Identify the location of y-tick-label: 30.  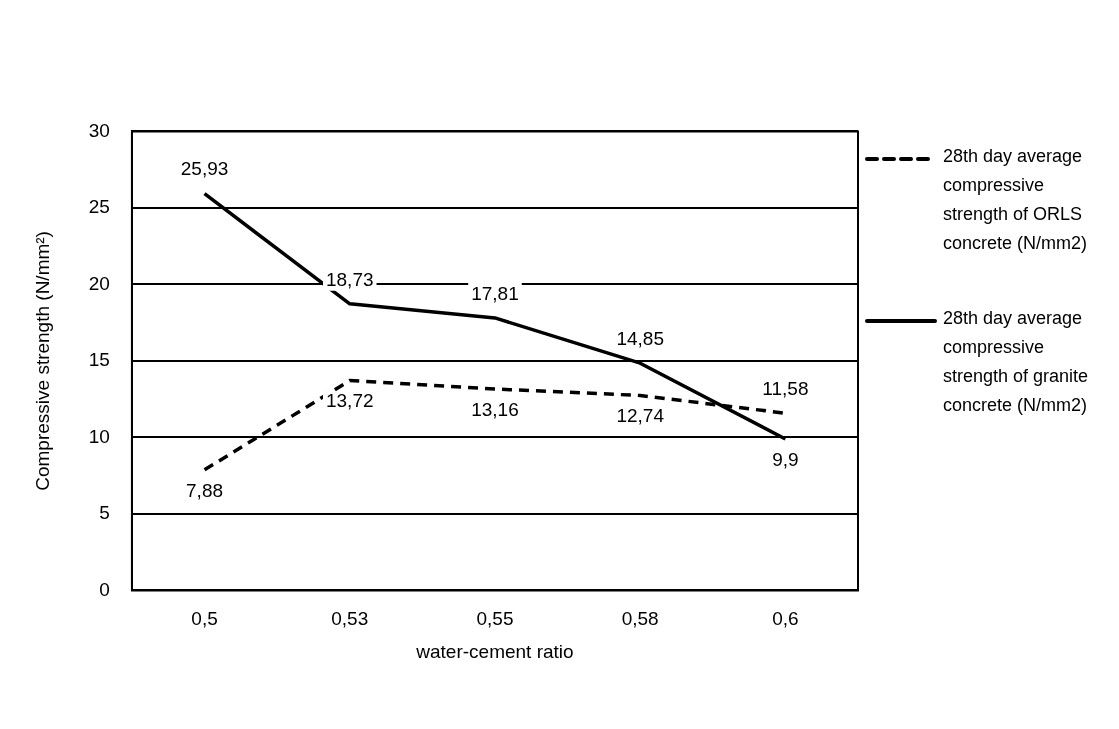
(99, 130).